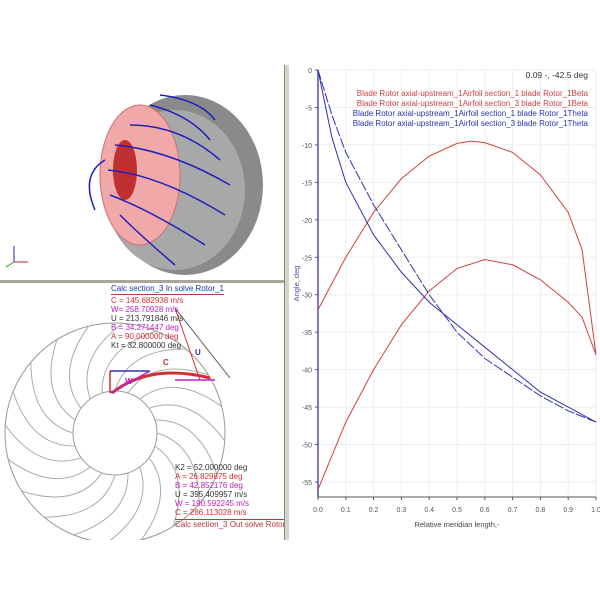  What do you see at coordinates (307, 483) in the screenshot?
I see `y-tick-label: -55` at bounding box center [307, 483].